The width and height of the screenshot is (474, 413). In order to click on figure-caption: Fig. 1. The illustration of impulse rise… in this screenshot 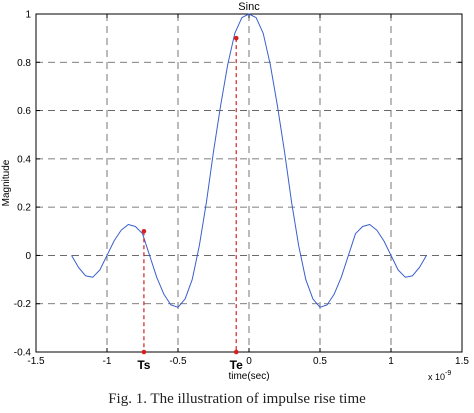, I will do `click(237, 399)`.